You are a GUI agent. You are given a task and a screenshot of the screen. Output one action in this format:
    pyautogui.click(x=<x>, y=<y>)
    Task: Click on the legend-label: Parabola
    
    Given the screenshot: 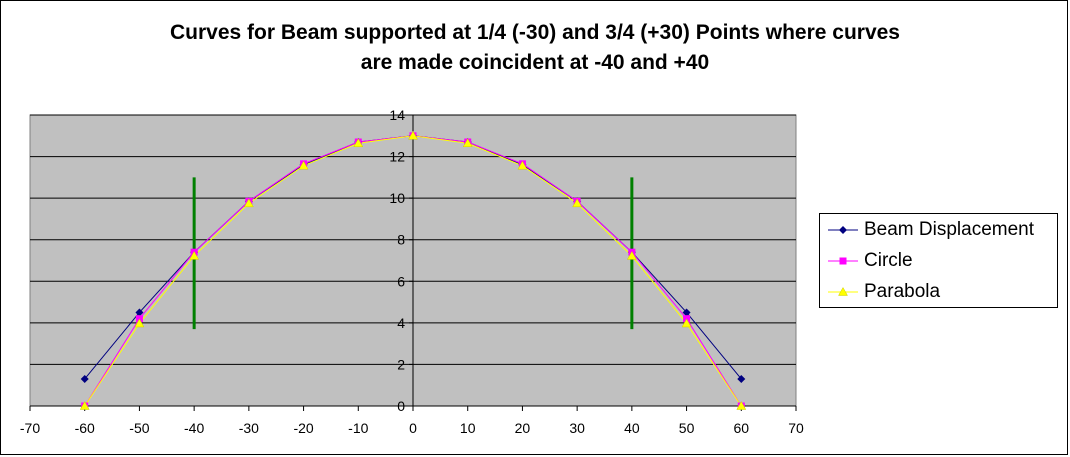 What is the action you would take?
    pyautogui.click(x=902, y=291)
    